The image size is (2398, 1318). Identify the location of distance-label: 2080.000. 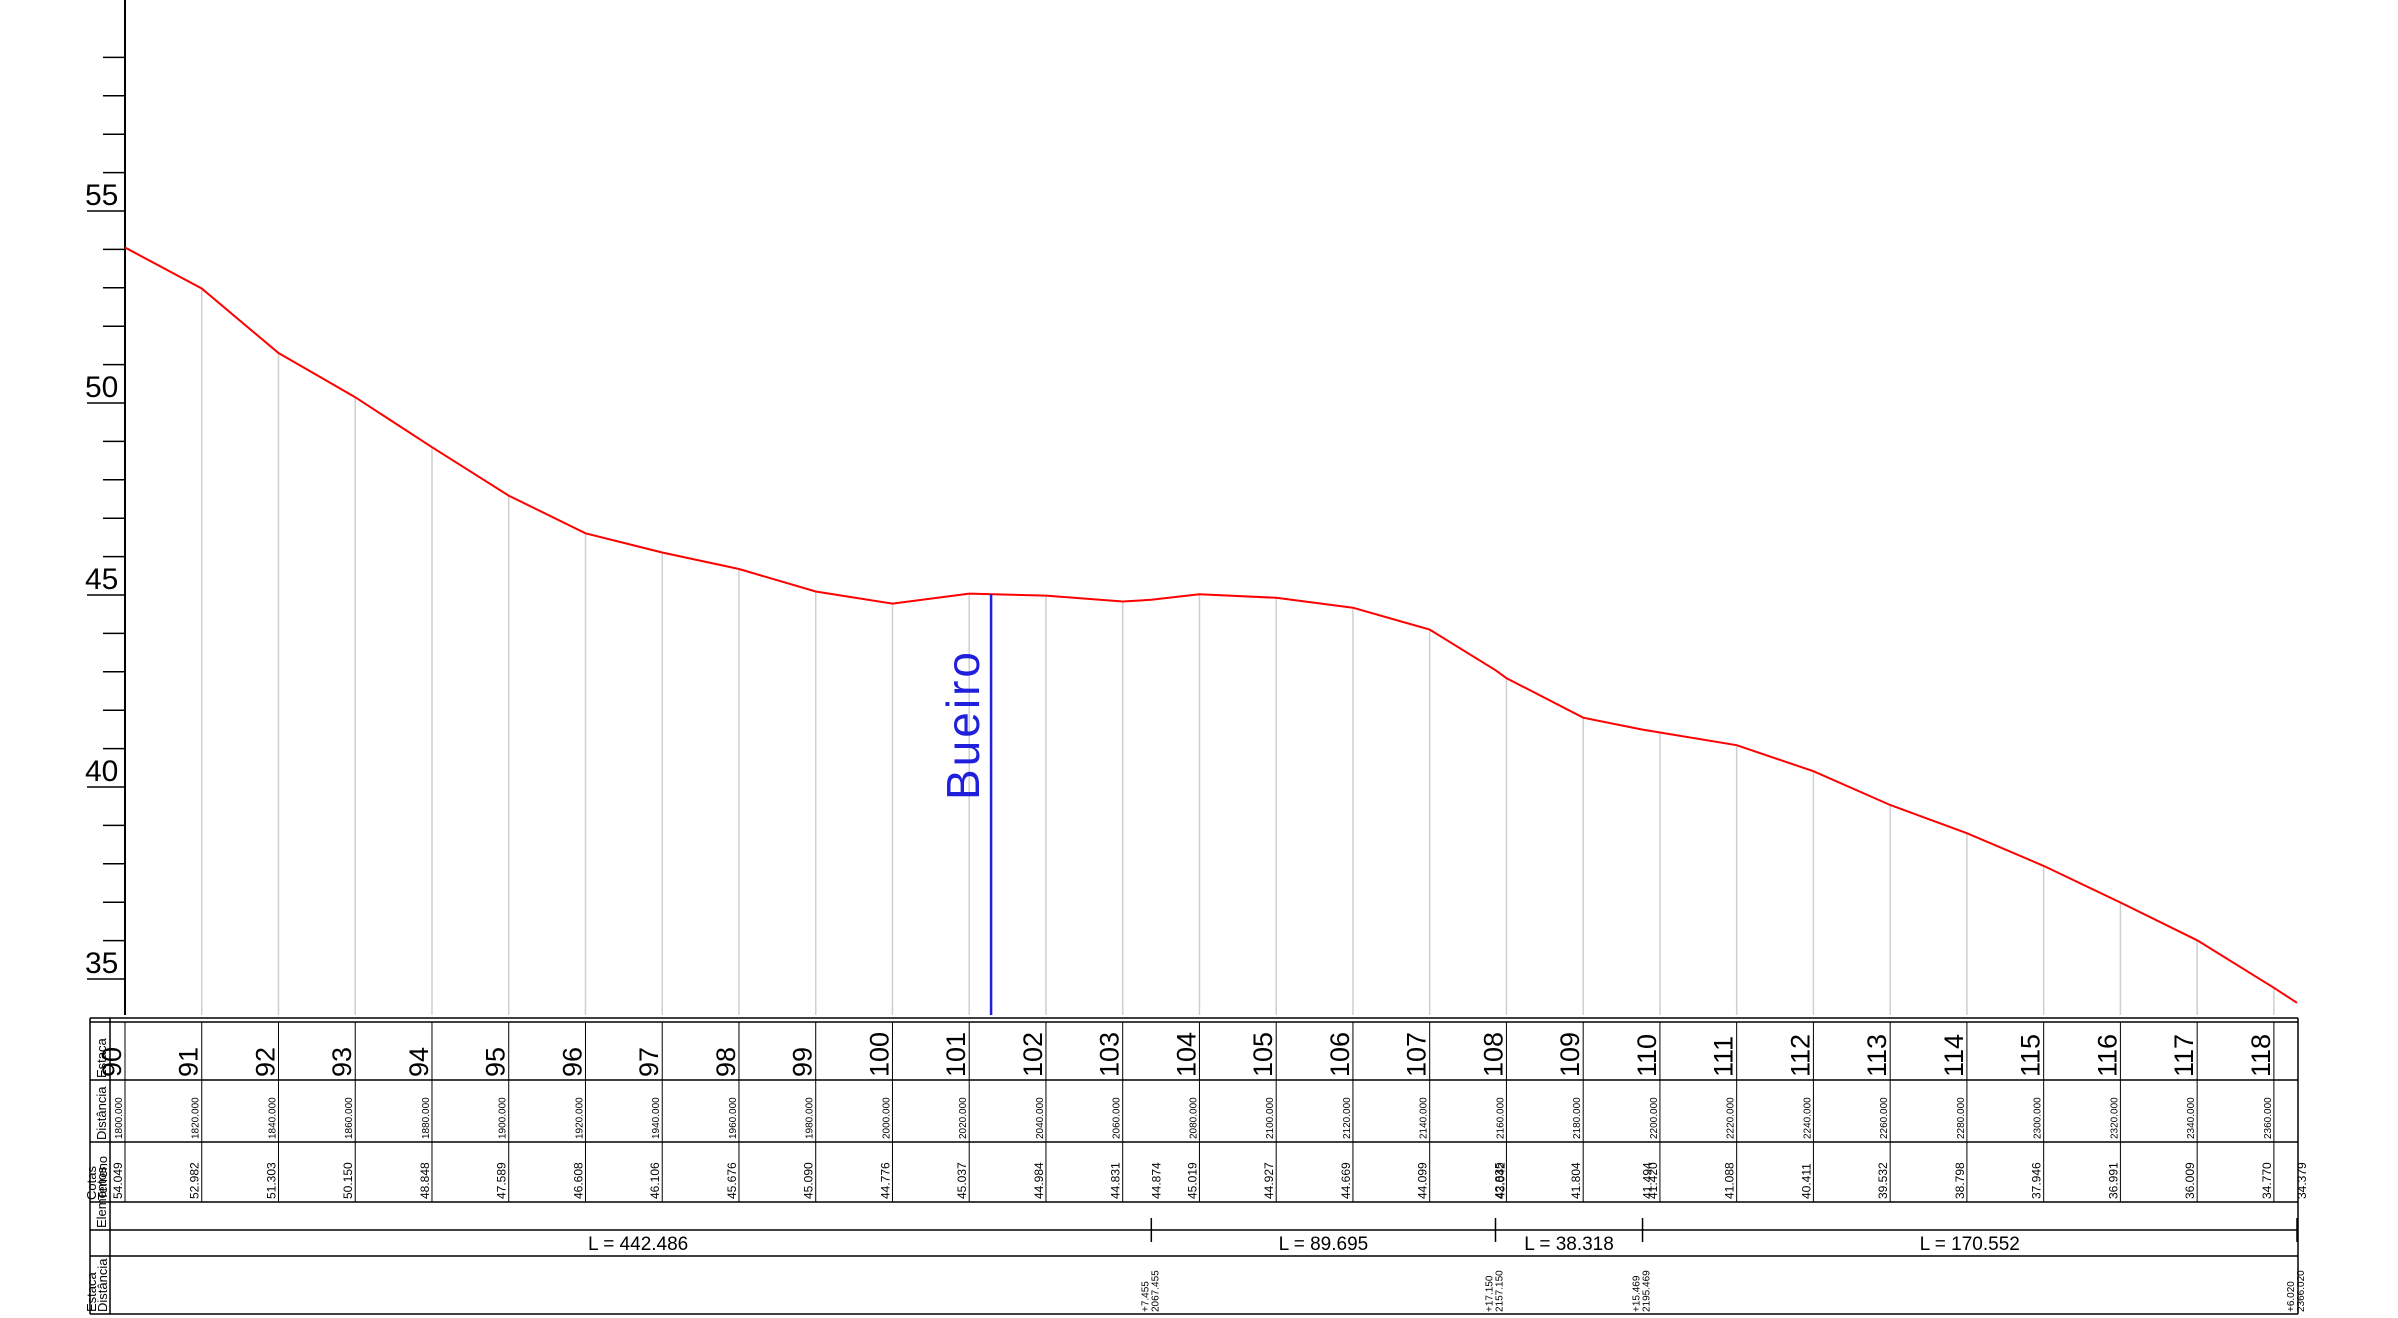
(1193, 1118).